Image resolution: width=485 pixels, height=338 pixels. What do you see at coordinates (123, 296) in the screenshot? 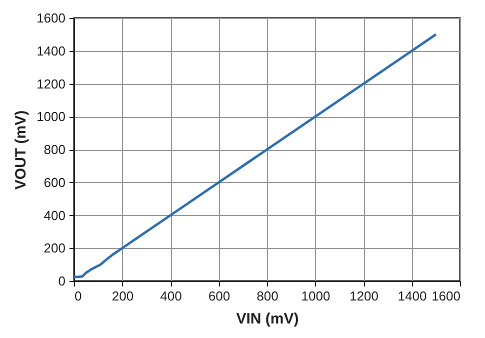
I see `x-tick-label: 200` at bounding box center [123, 296].